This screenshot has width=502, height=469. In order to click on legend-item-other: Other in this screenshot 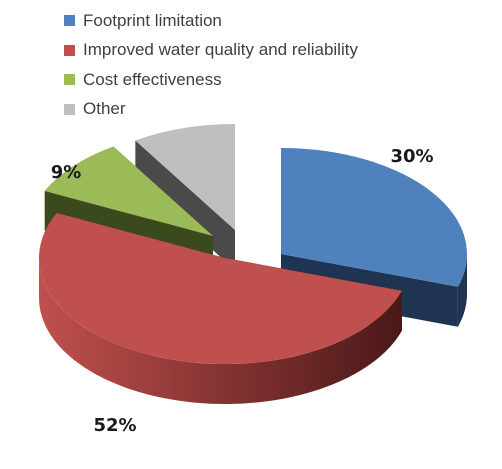, I will do `click(211, 110)`.